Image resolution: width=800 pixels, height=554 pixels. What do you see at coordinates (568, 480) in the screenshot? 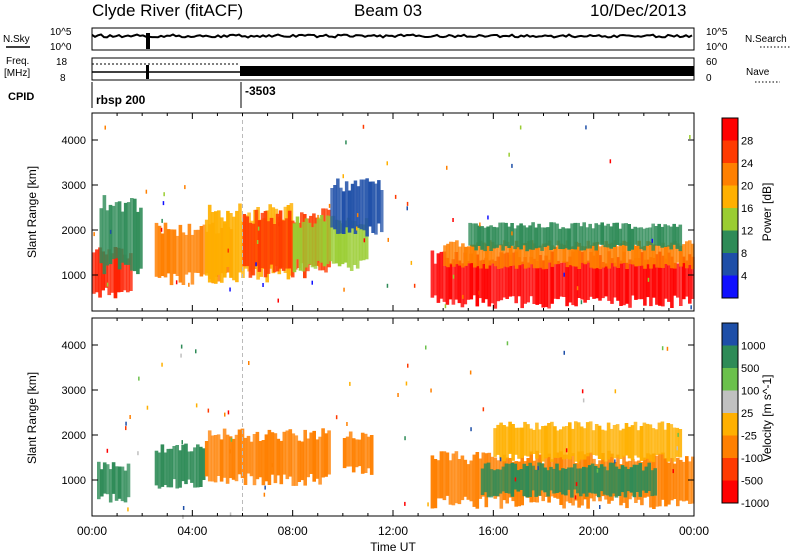
I see `velocity-echo-band` at bounding box center [568, 480].